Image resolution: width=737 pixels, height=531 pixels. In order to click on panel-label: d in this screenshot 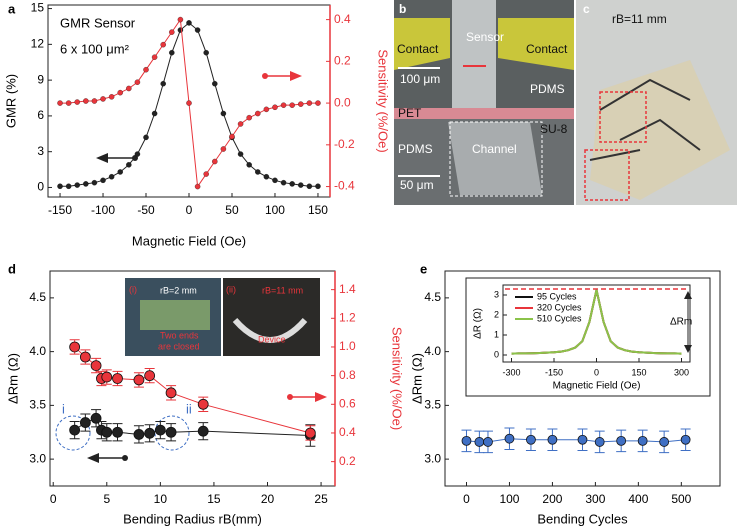, I will do `click(12, 268)`.